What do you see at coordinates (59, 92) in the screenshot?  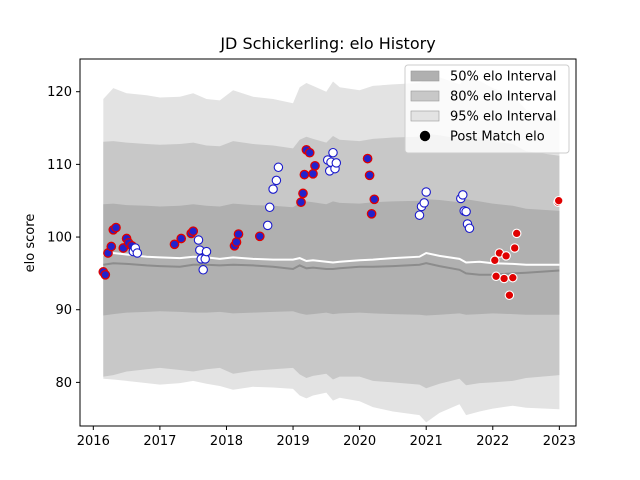 I see `y-tick-label: 120` at bounding box center [59, 92].